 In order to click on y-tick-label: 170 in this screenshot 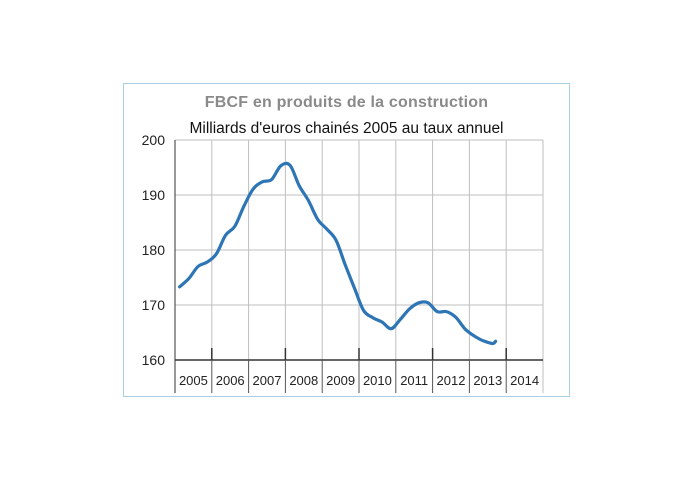, I will do `click(154, 305)`.